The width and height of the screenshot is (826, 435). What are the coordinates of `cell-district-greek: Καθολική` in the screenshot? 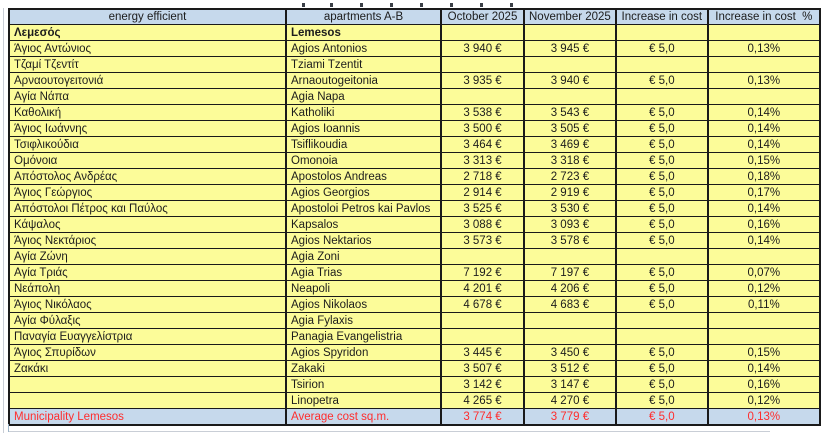 It's located at (147, 112).